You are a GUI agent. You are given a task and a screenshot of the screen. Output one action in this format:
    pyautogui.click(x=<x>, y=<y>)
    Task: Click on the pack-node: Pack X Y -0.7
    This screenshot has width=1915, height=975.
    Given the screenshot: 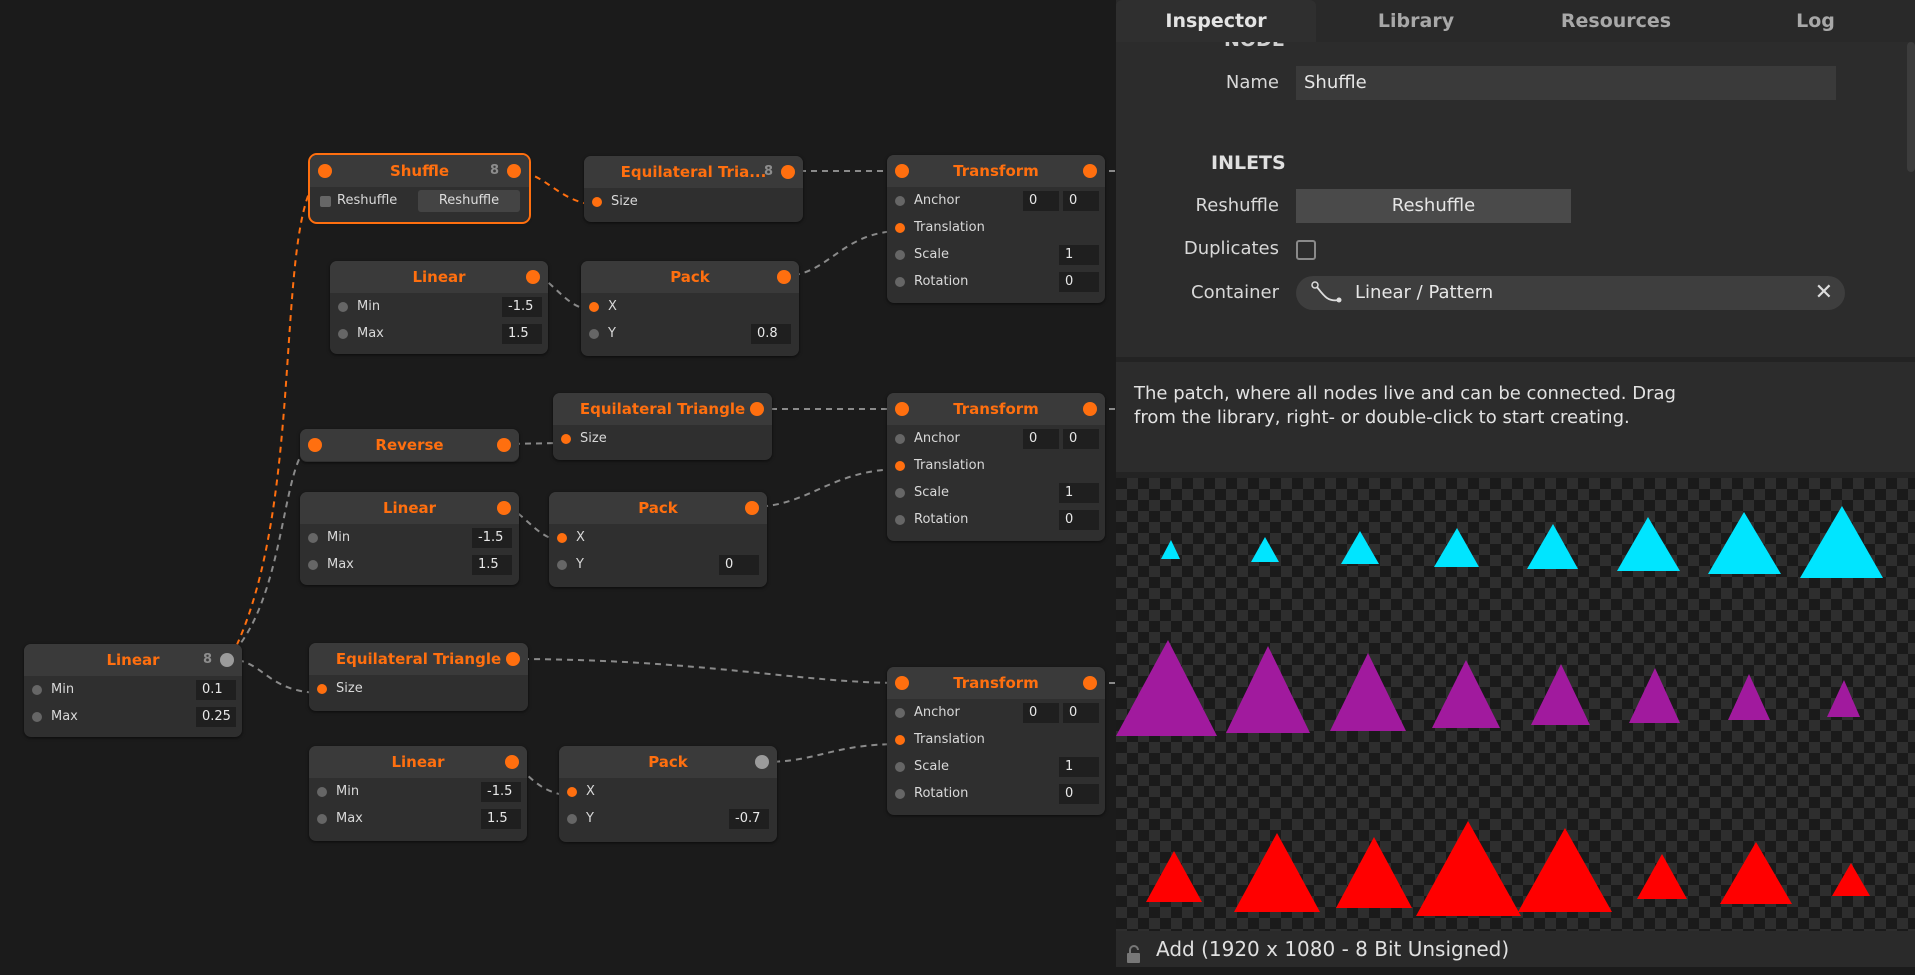 What is the action you would take?
    pyautogui.click(x=668, y=794)
    